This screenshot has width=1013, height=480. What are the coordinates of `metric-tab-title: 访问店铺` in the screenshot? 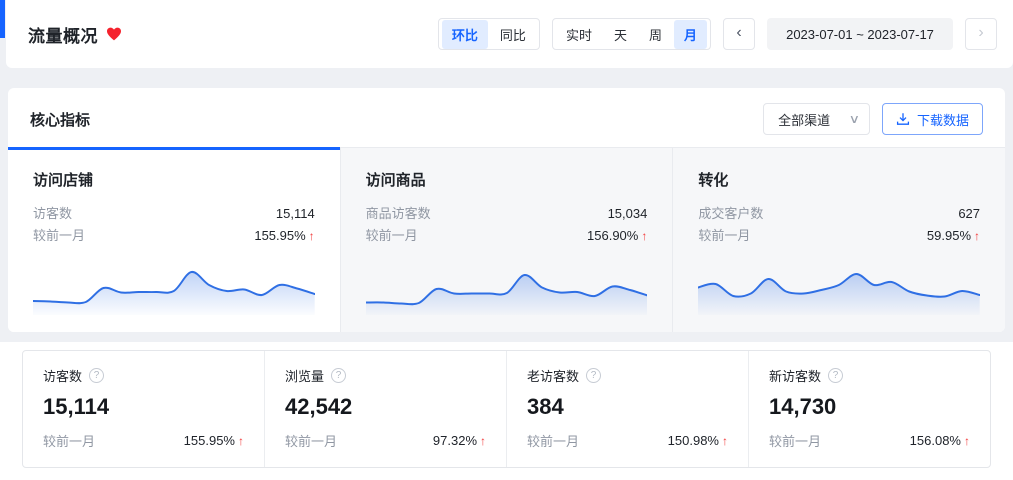 It's located at (63, 180).